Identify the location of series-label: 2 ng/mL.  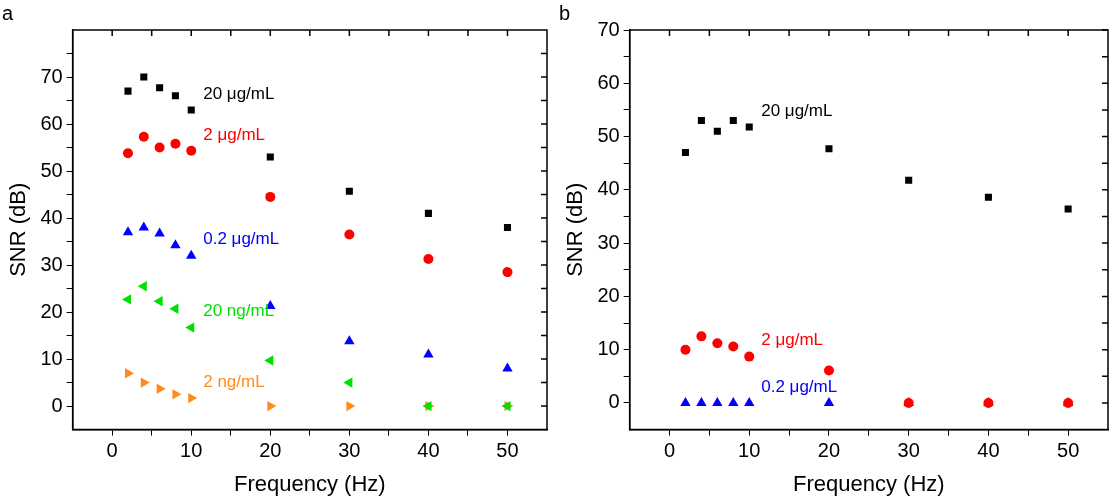
(234, 381).